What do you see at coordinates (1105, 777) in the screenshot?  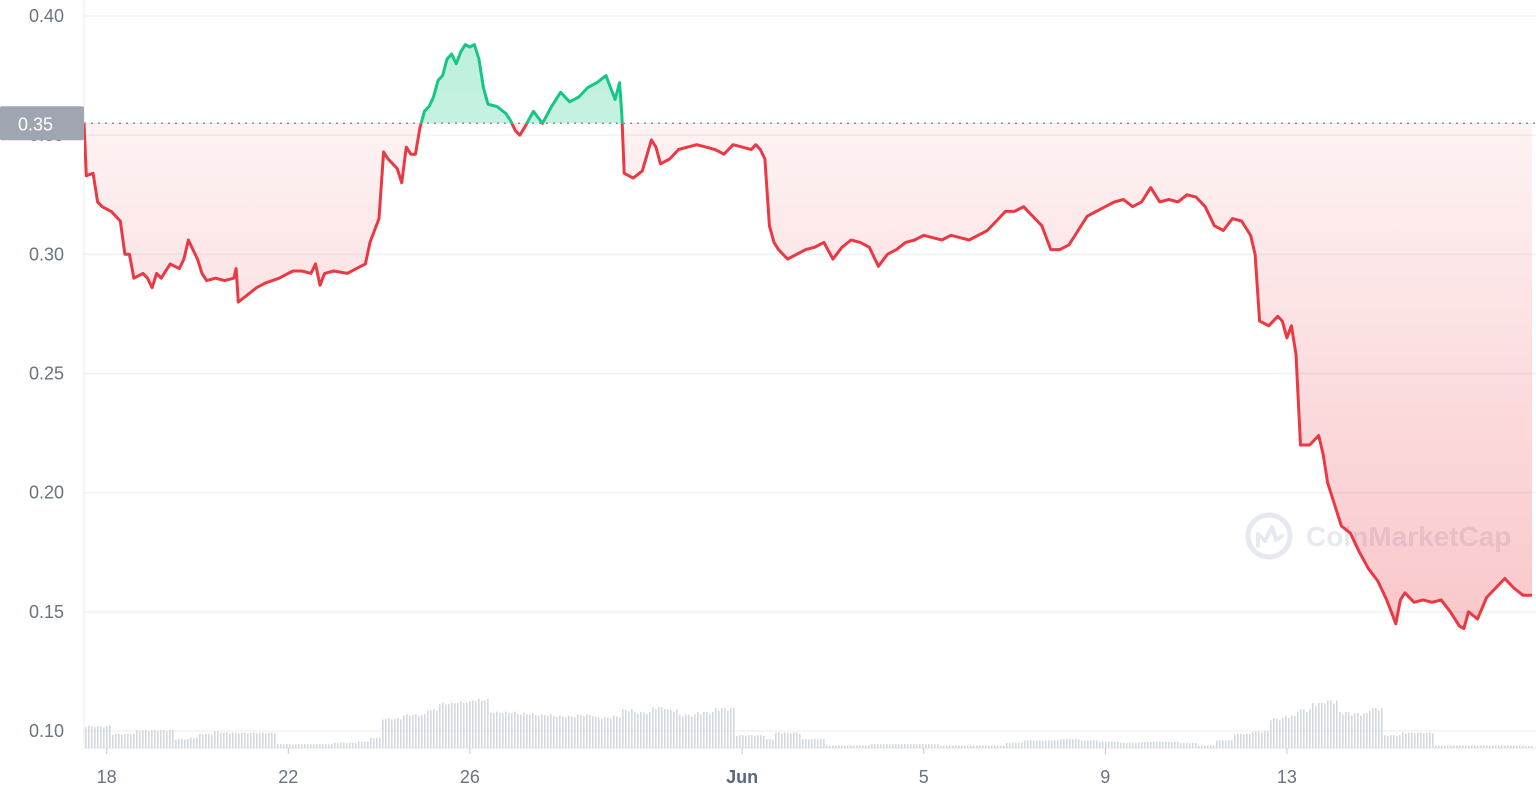 I see `x-tick-label: 9` at bounding box center [1105, 777].